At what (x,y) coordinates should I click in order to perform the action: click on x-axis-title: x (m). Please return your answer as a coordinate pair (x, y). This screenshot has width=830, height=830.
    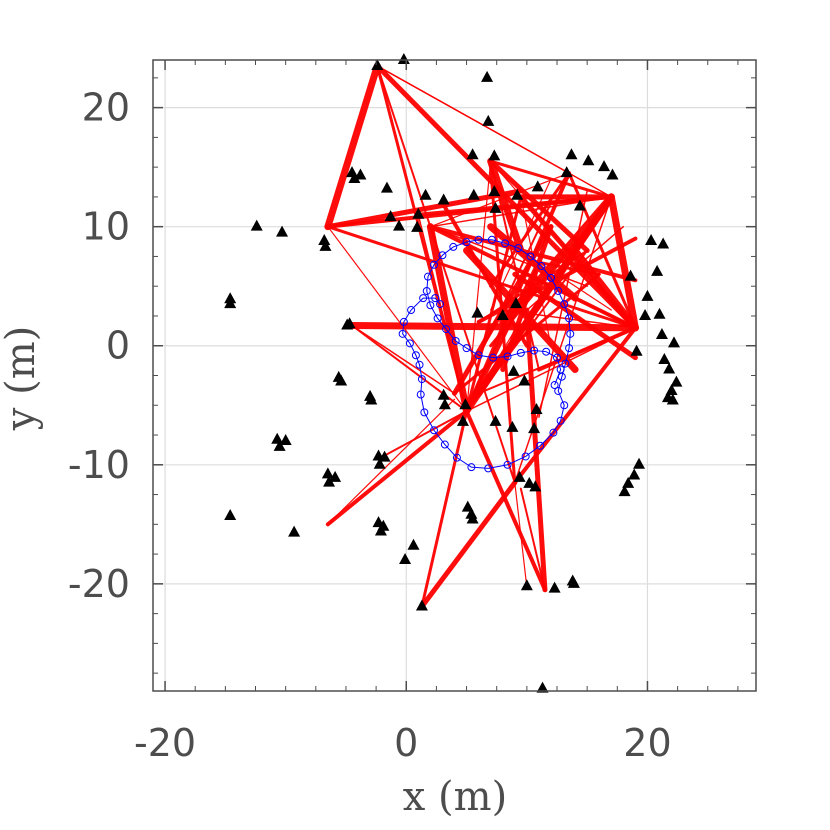
    Looking at the image, I should click on (455, 797).